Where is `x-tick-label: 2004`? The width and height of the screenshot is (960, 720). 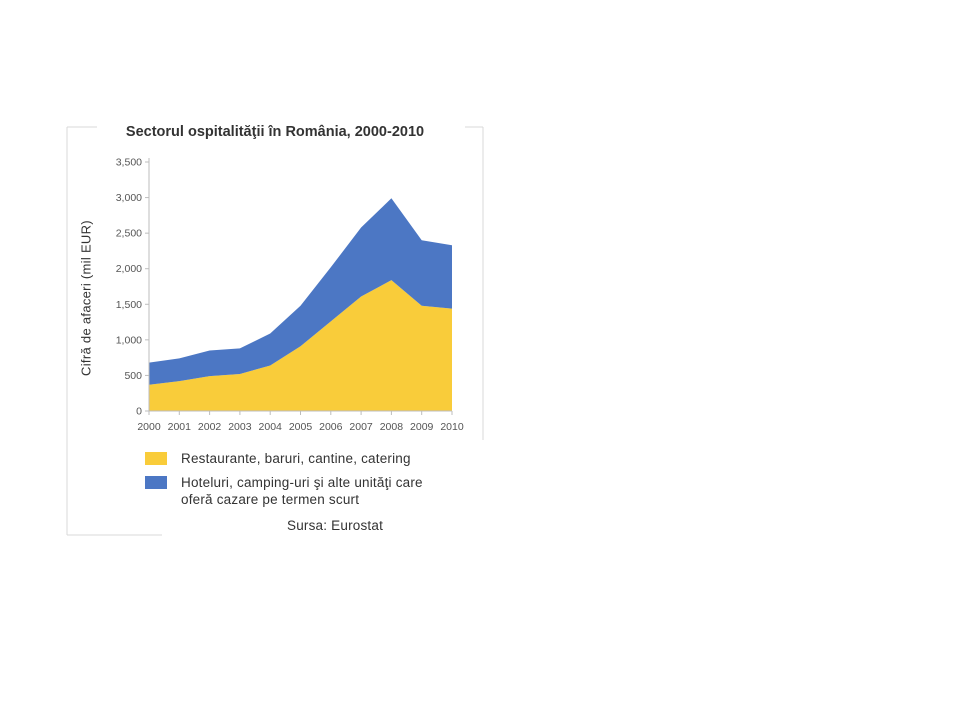 x-tick-label: 2004 is located at coordinates (271, 427).